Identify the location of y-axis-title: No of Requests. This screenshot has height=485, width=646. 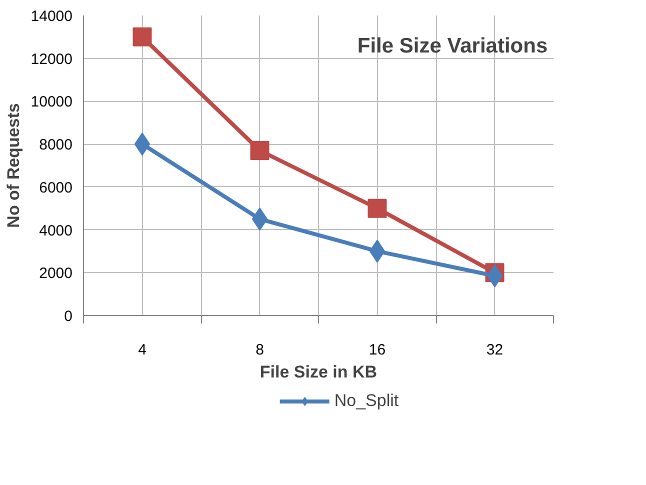
(13, 165).